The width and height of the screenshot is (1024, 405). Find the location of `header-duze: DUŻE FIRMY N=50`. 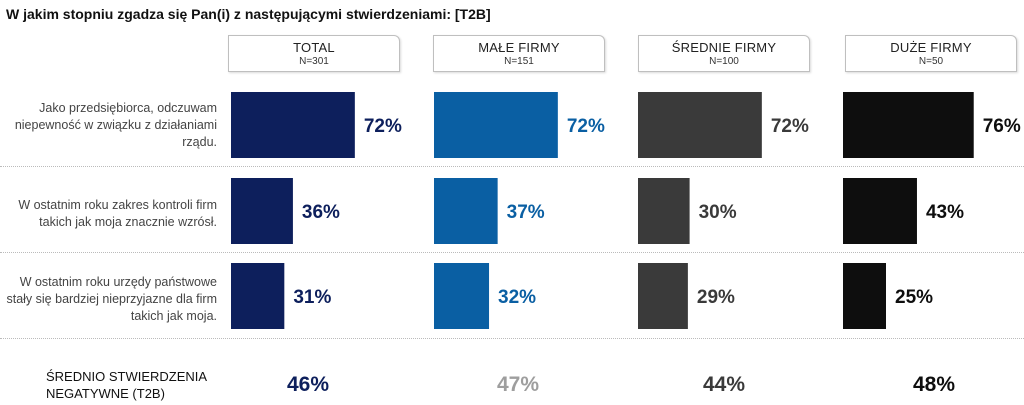

header-duze: DUŻE FIRMY N=50 is located at coordinates (931, 53).